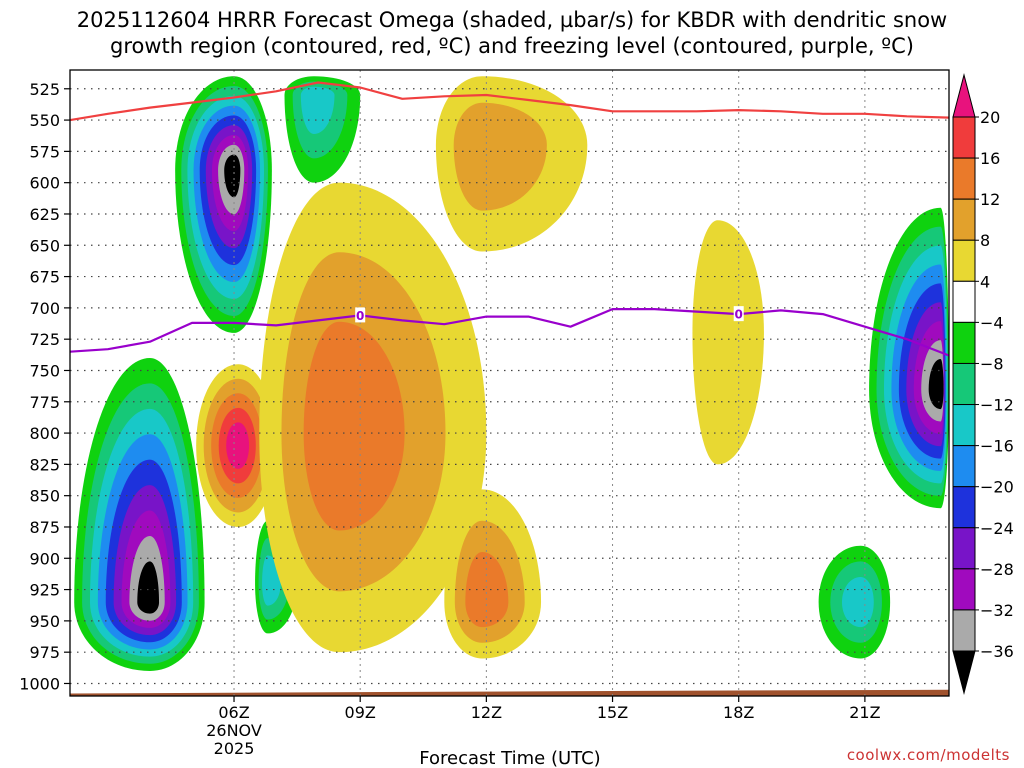 This screenshot has width=1024, height=768. Describe the element at coordinates (486, 712) in the screenshot. I see `x-tick-label: 12Z` at that location.